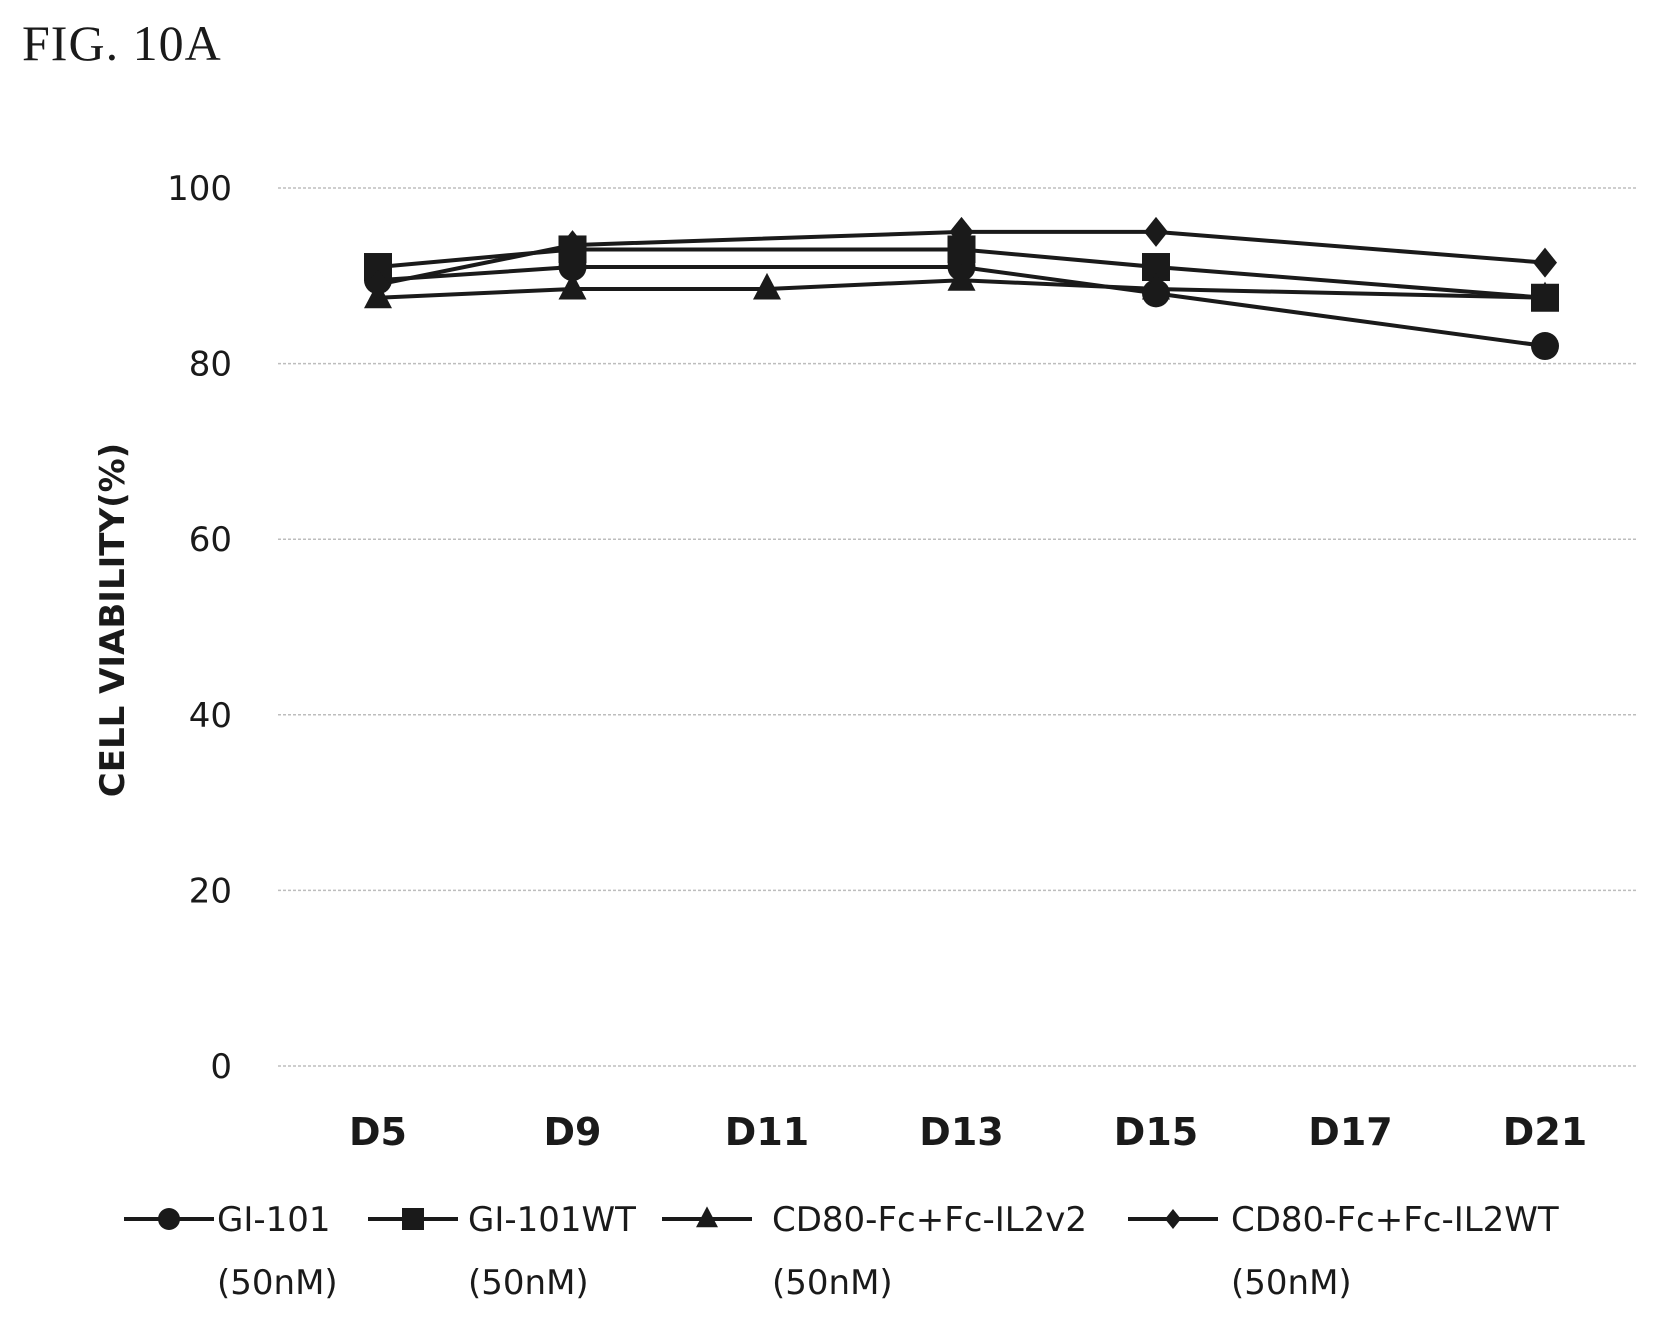 The height and width of the screenshot is (1329, 1658). I want to click on legend-item-1: GI-101 (50nM), so click(231, 1251).